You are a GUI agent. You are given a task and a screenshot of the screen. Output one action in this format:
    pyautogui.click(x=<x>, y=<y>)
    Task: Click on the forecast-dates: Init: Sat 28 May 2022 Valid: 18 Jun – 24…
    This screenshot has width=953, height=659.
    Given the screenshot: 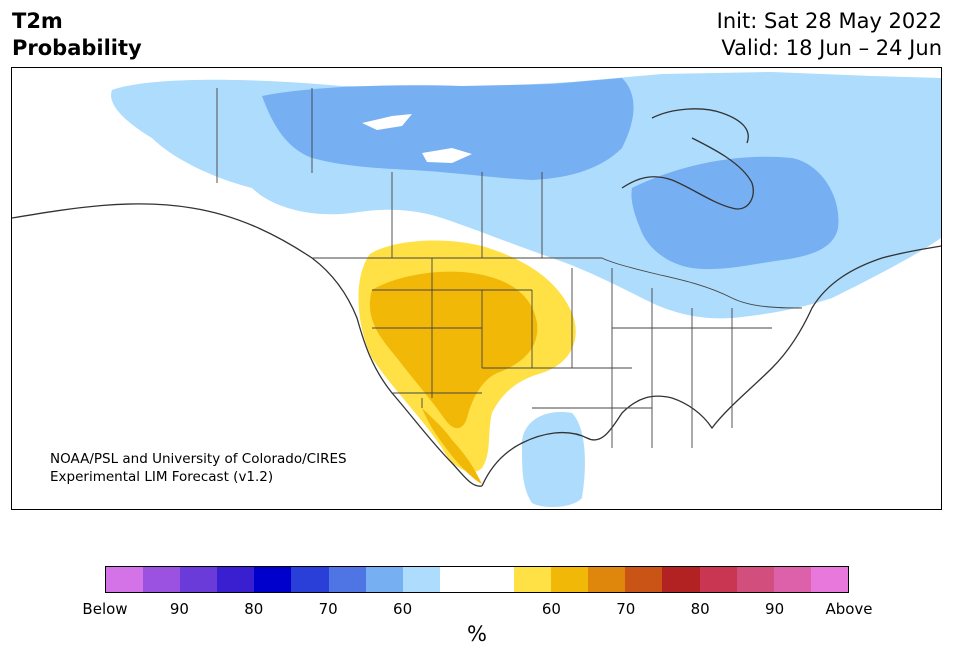 What is the action you would take?
    pyautogui.click(x=829, y=35)
    